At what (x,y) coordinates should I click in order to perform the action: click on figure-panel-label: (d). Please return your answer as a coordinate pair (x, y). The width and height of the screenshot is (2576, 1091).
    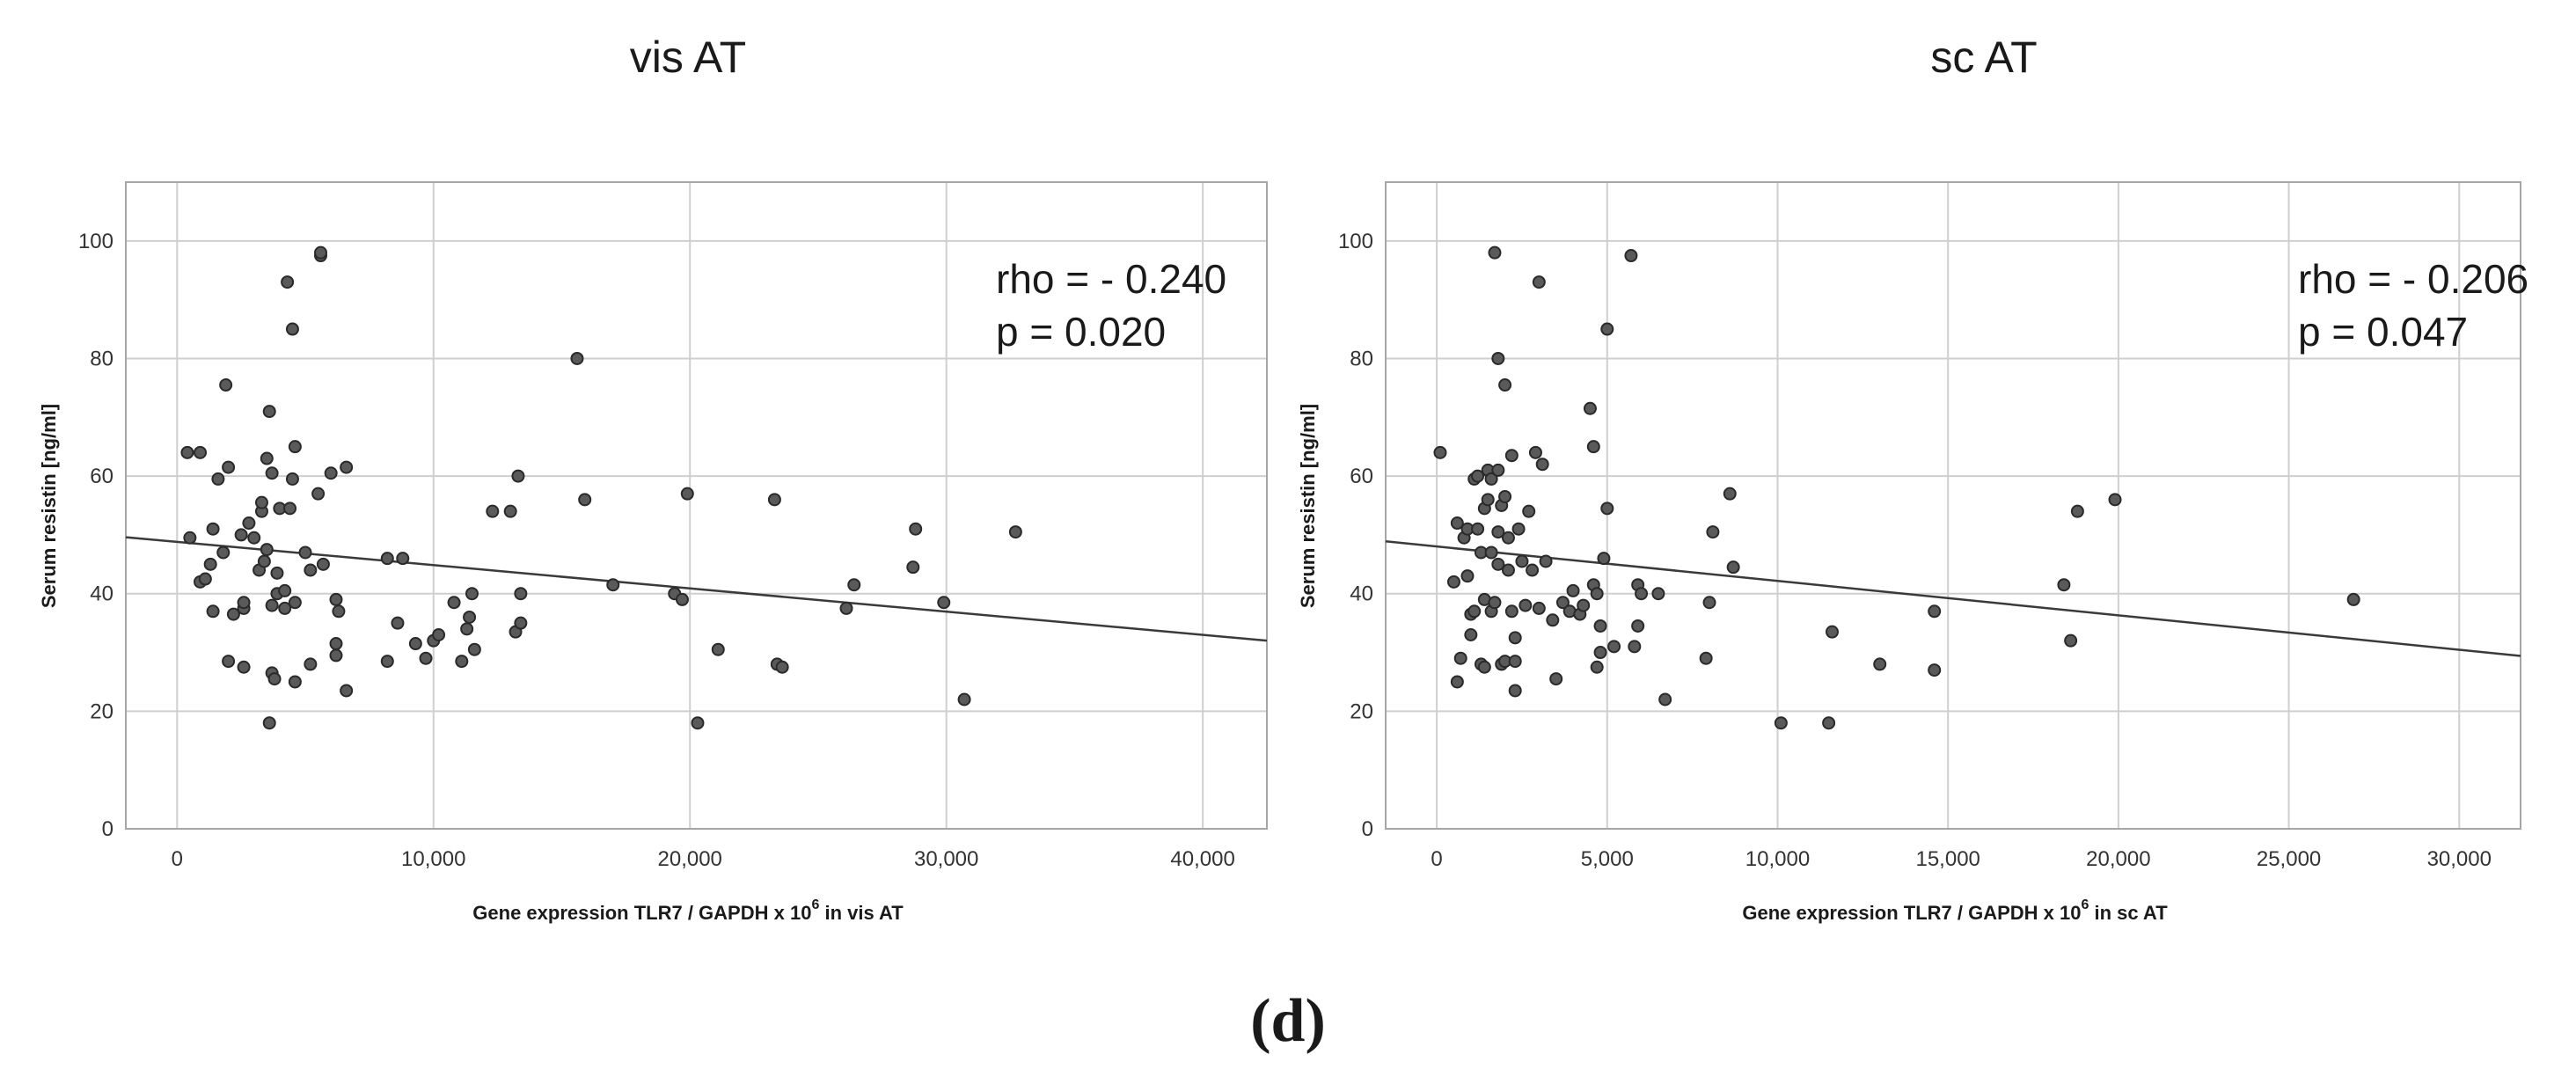
    Looking at the image, I should click on (1288, 1021).